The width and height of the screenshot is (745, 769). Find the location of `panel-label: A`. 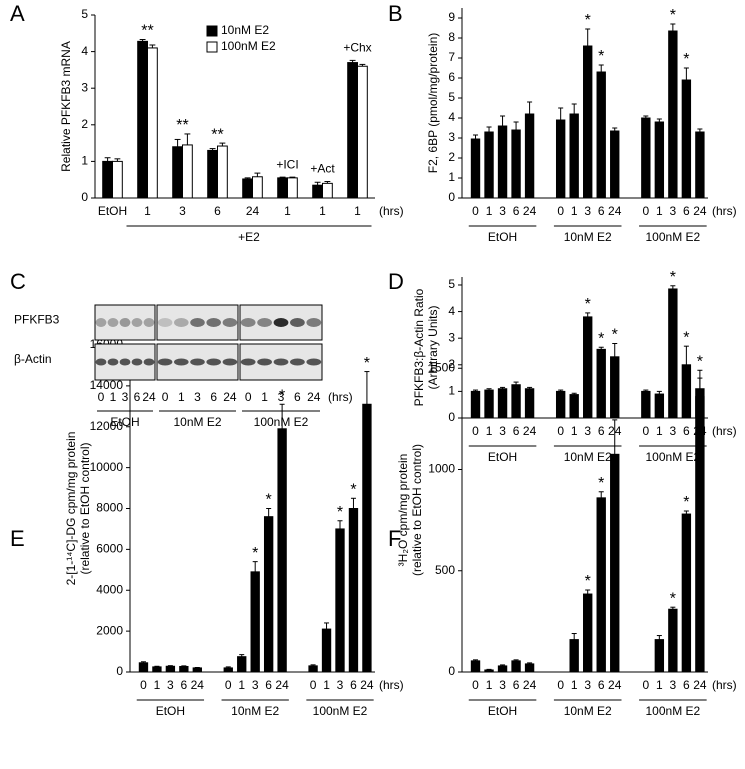

panel-label: A is located at coordinates (17, 13).